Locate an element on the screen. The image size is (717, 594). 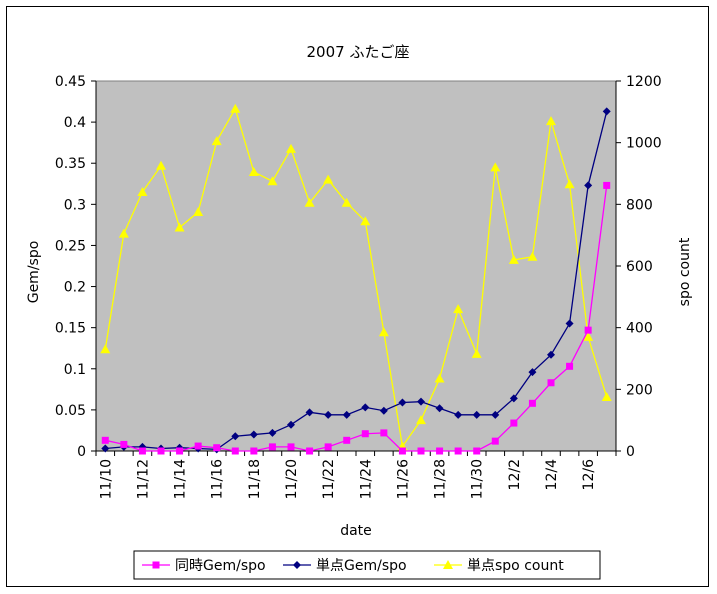
x-tick-label: 11/12 is located at coordinates (143, 479).